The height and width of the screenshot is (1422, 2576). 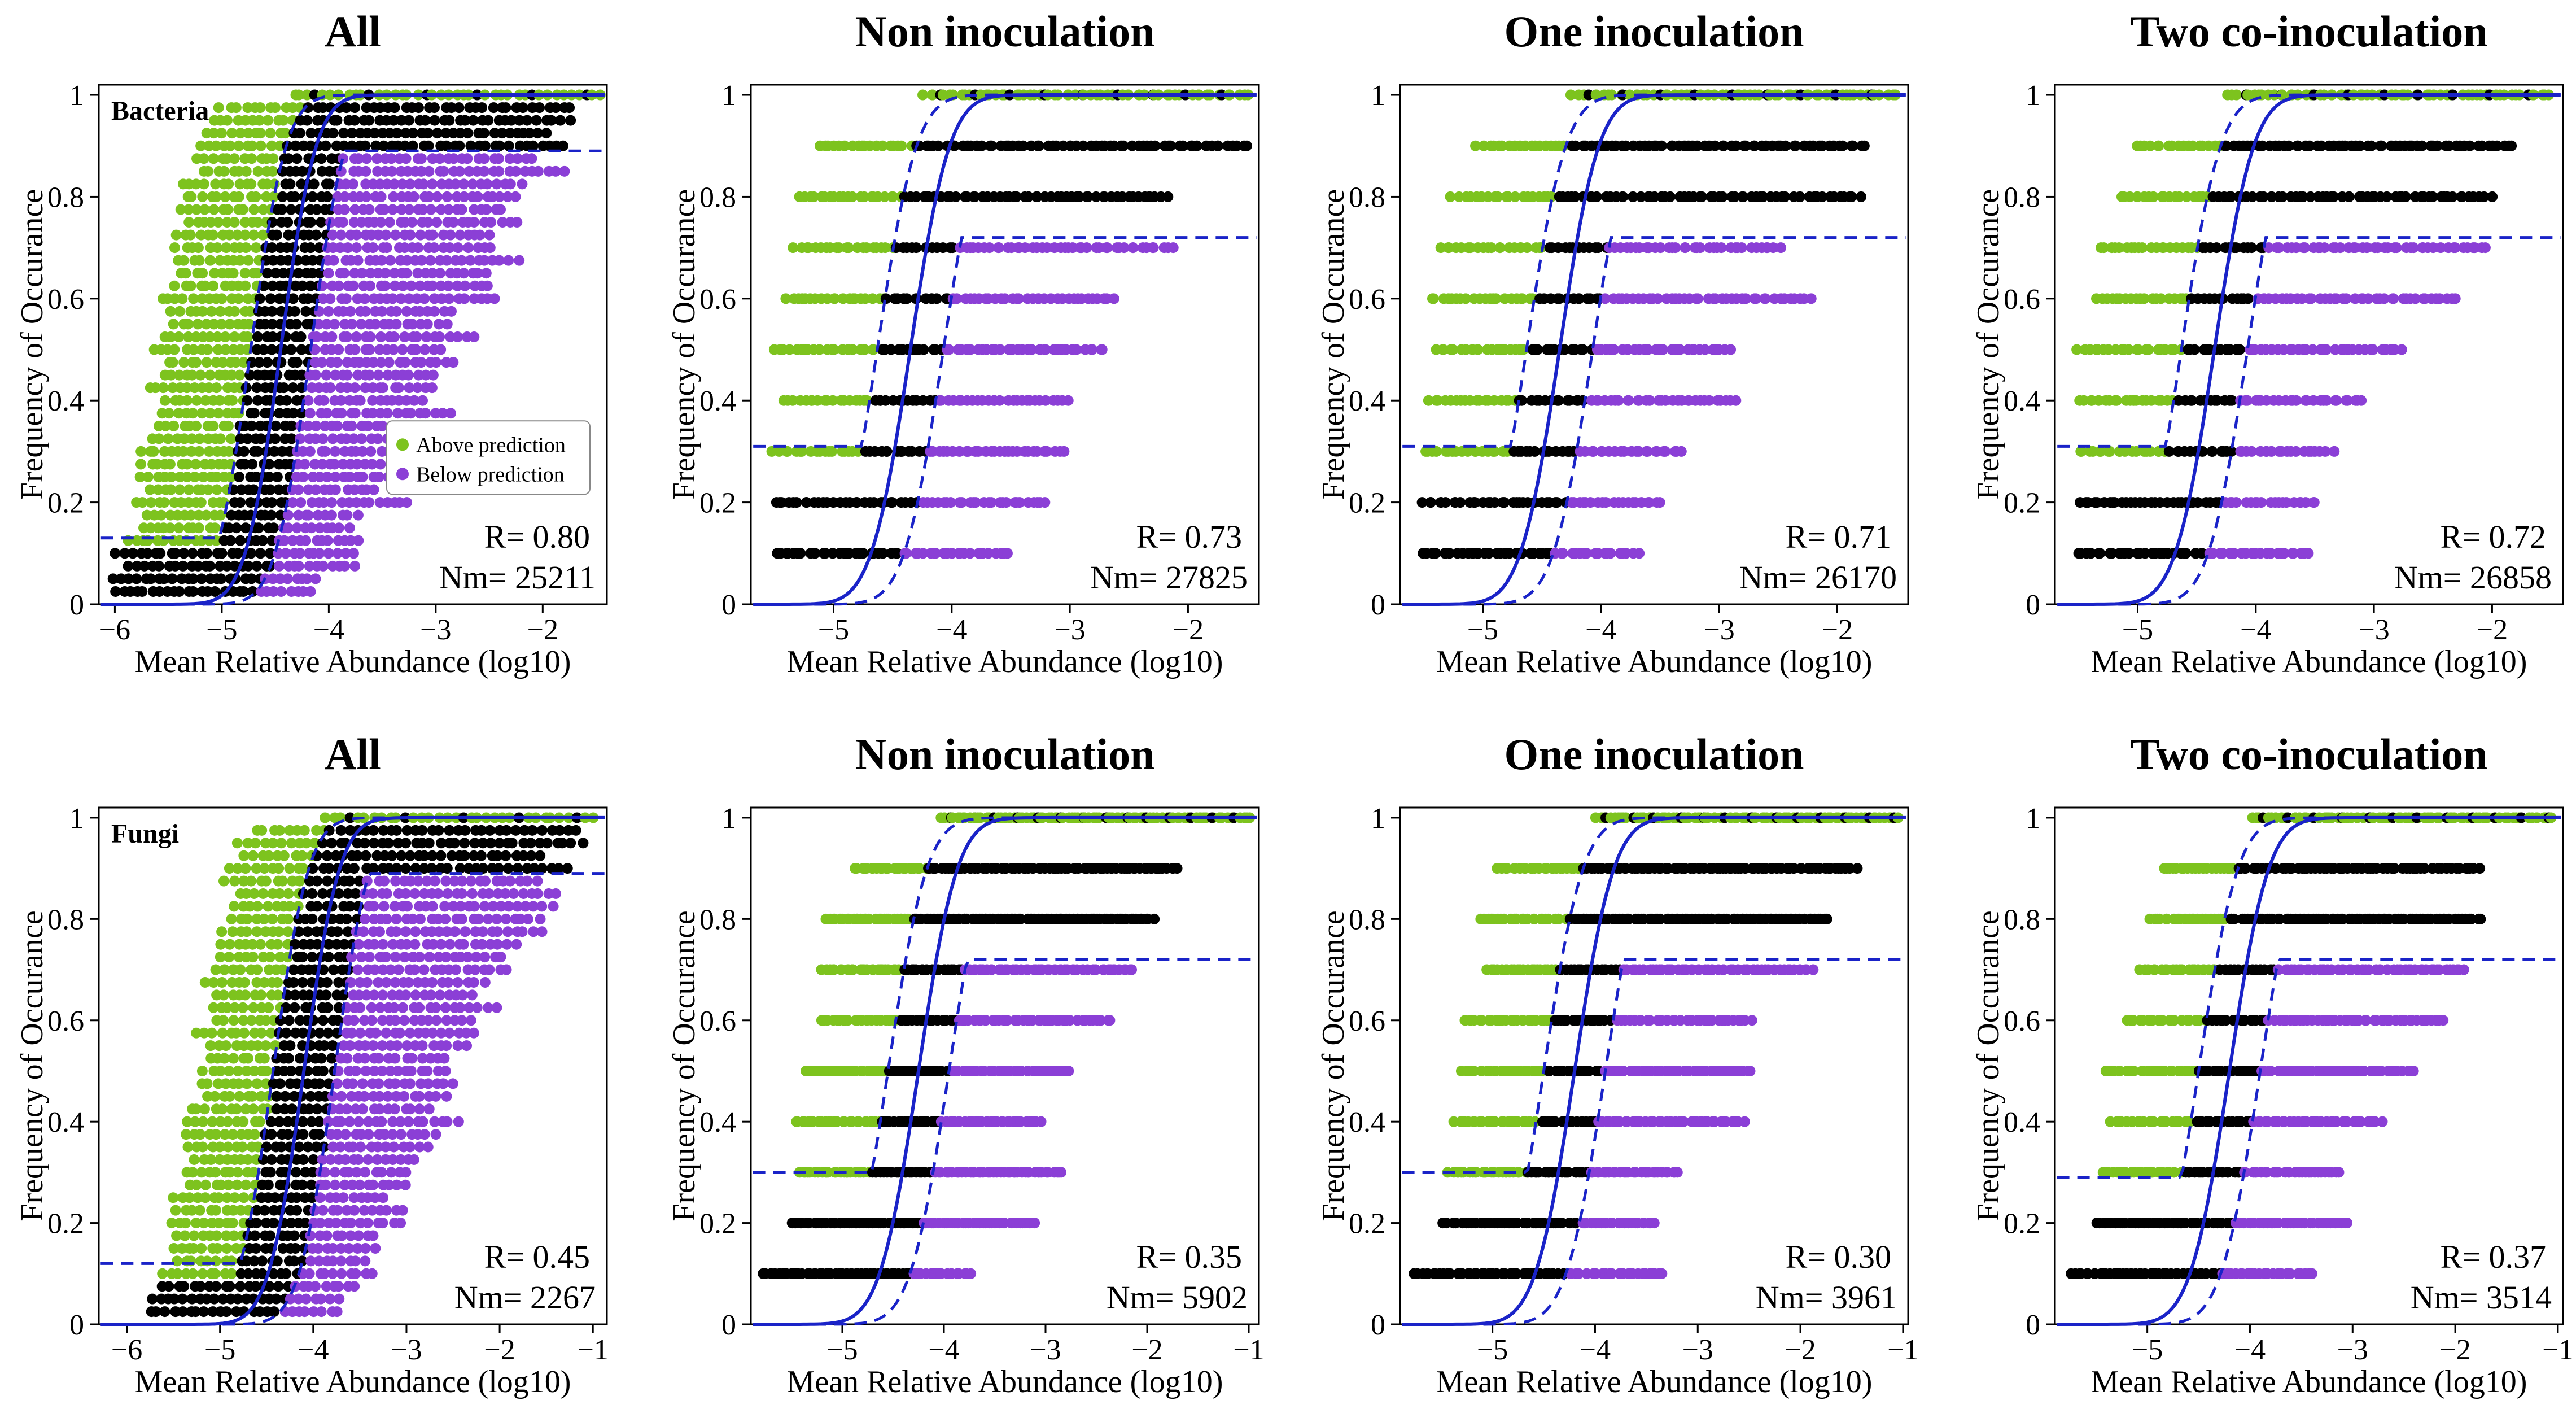 I want to click on x-tick-label: −3, so click(x=406, y=1350).